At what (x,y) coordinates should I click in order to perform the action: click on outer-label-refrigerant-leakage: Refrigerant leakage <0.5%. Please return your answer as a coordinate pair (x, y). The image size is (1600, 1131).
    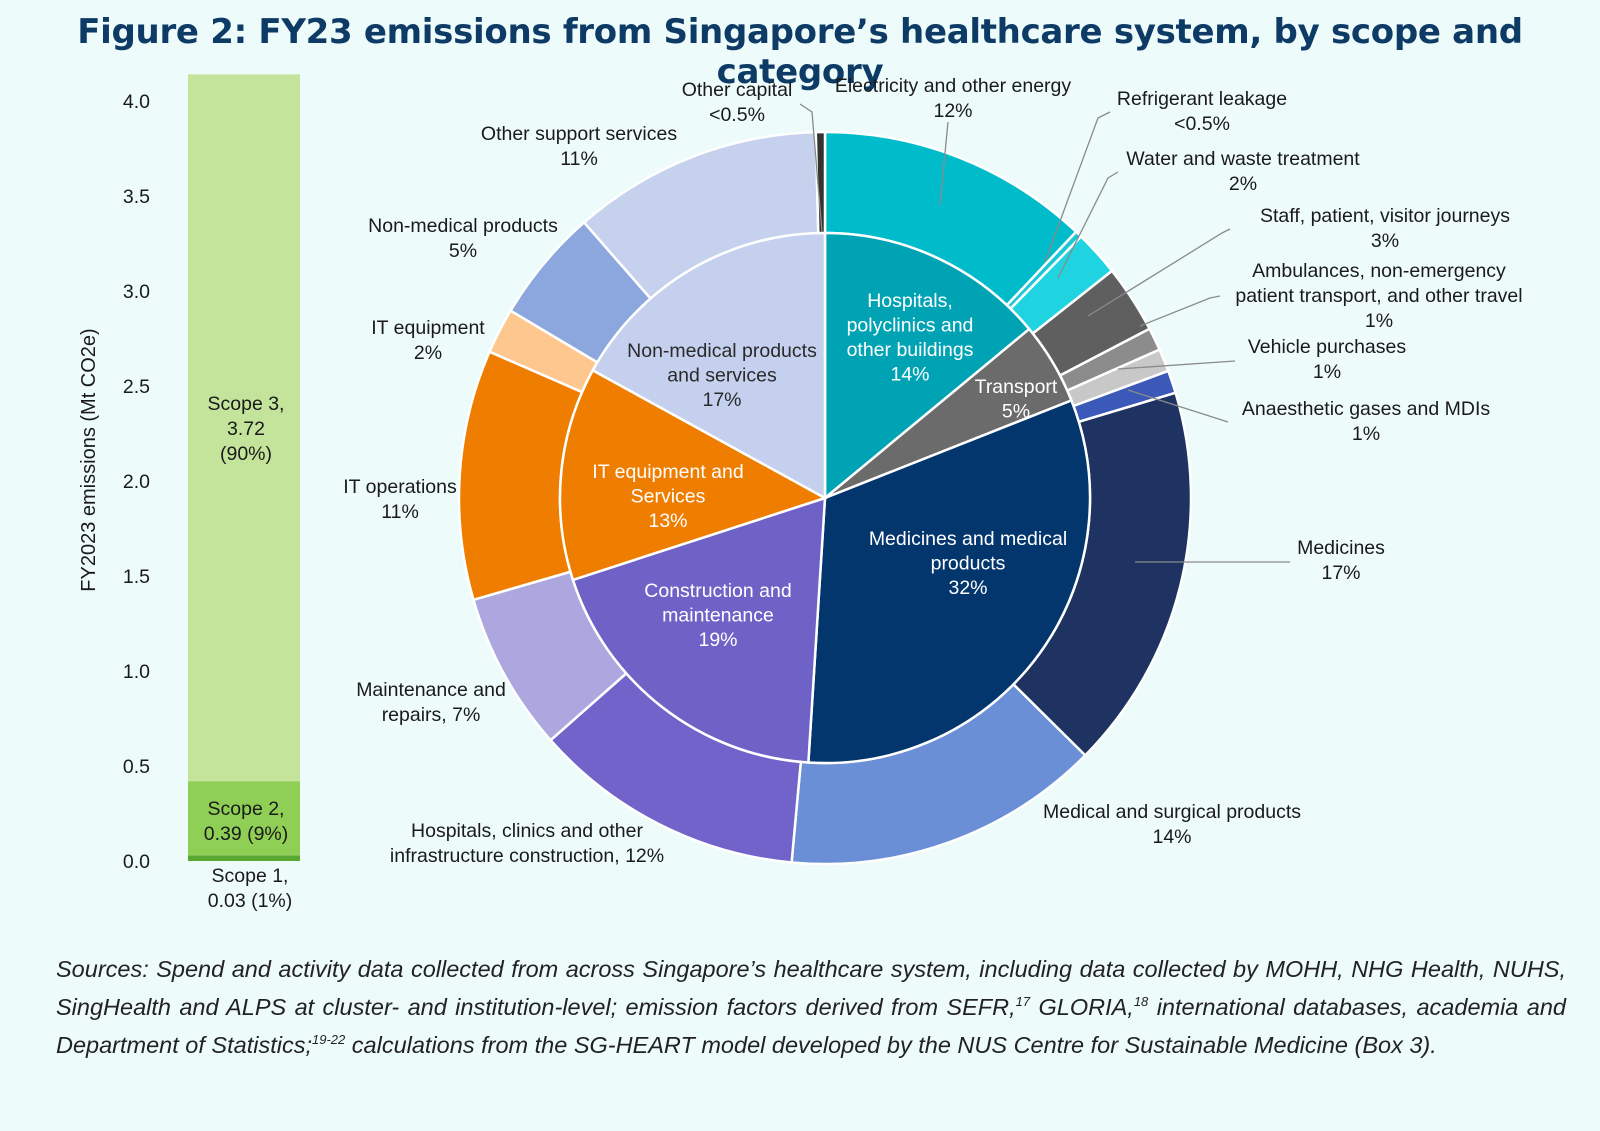
    Looking at the image, I should click on (1202, 111).